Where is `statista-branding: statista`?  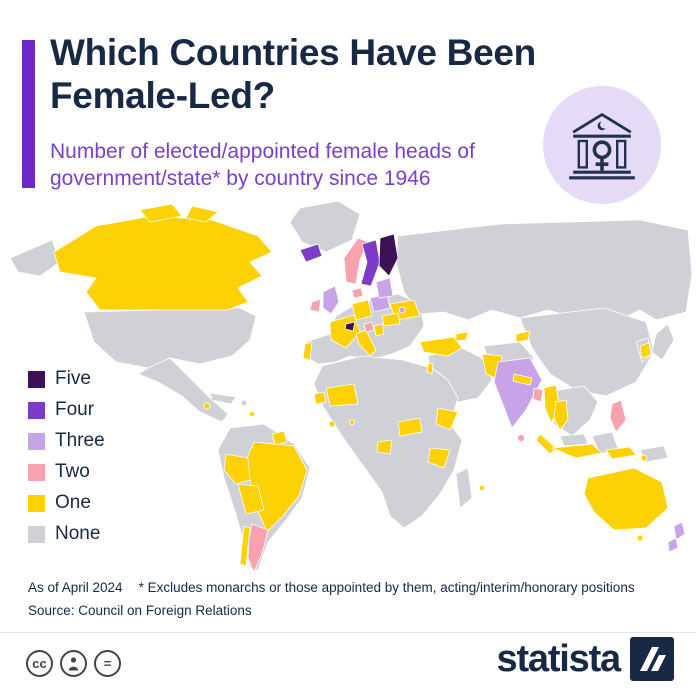
statista-branding: statista is located at coordinates (585, 659).